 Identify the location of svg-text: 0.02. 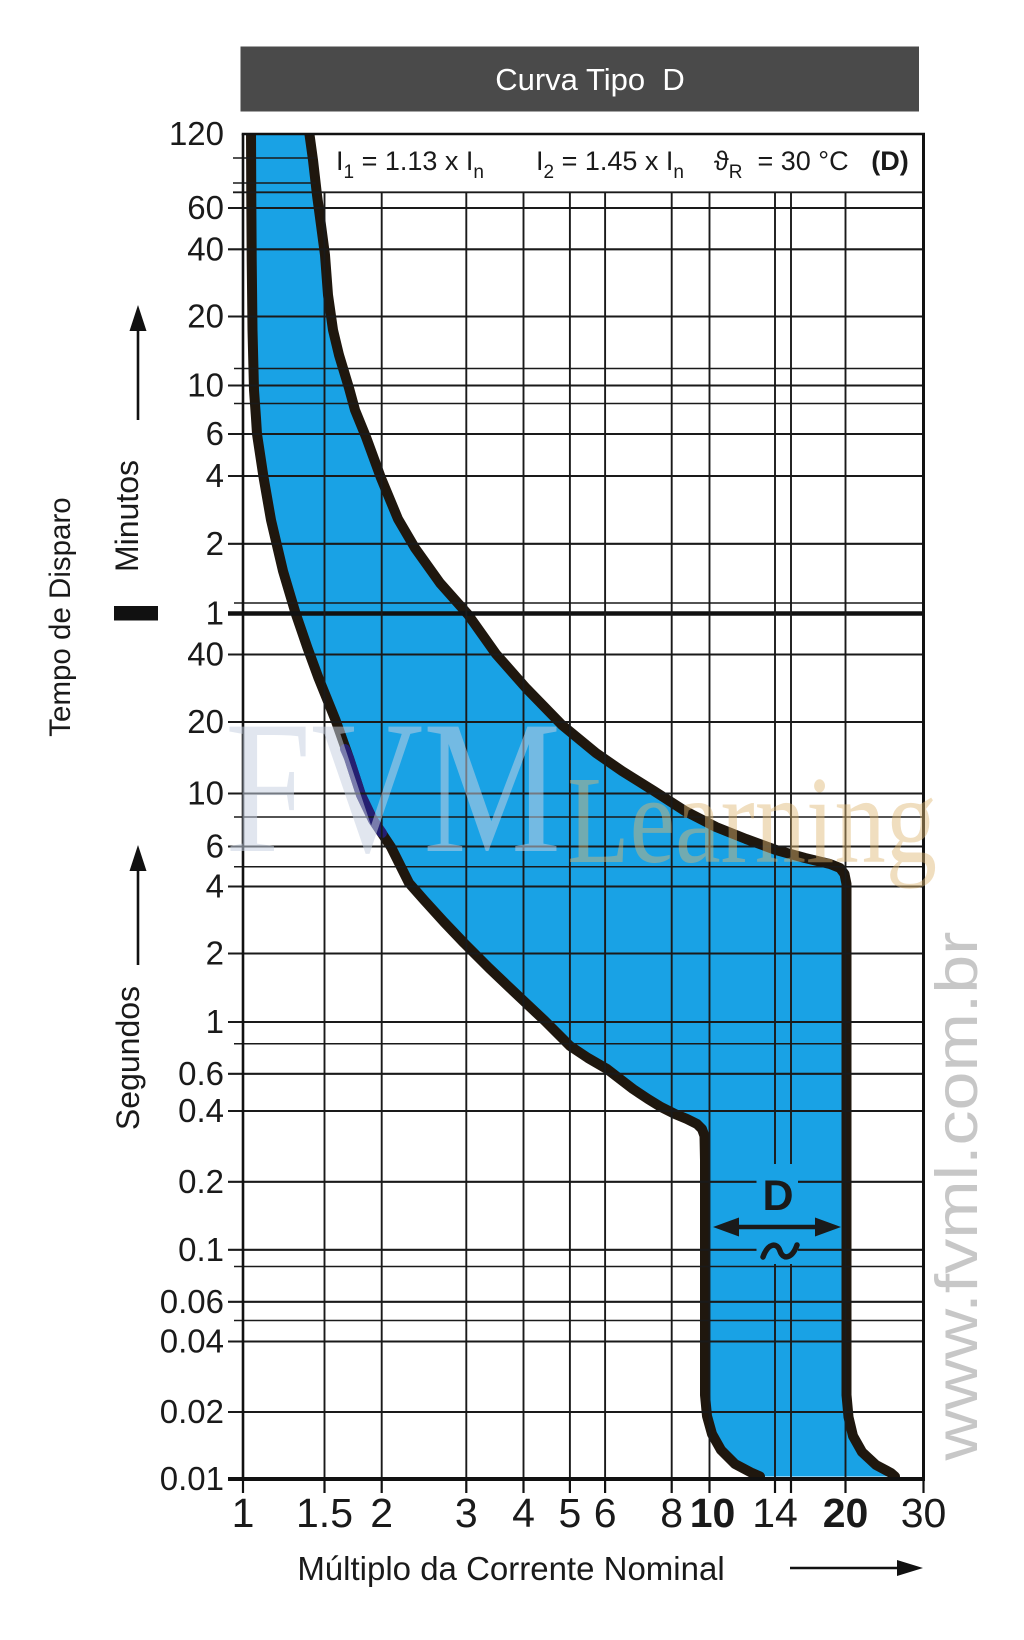
(192, 1411).